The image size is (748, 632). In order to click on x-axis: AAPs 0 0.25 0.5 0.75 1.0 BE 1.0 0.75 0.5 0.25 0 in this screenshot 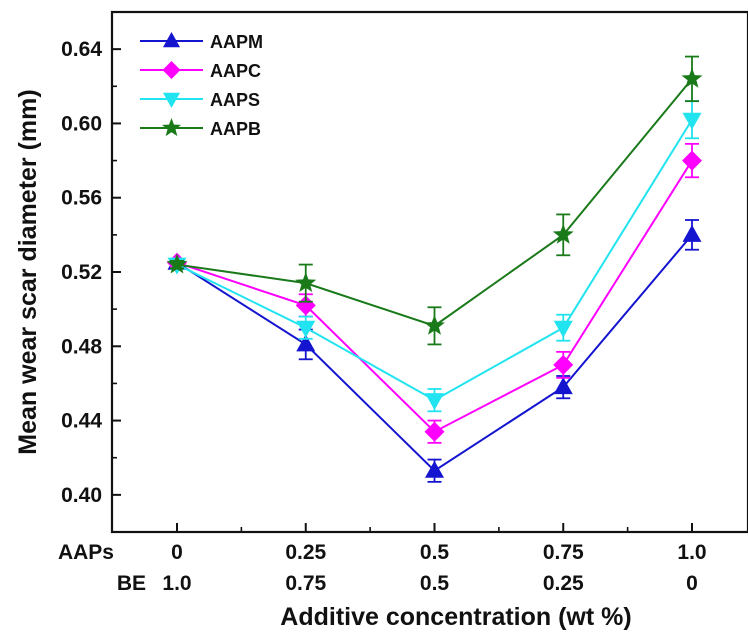, I will do `click(382, 559)`.